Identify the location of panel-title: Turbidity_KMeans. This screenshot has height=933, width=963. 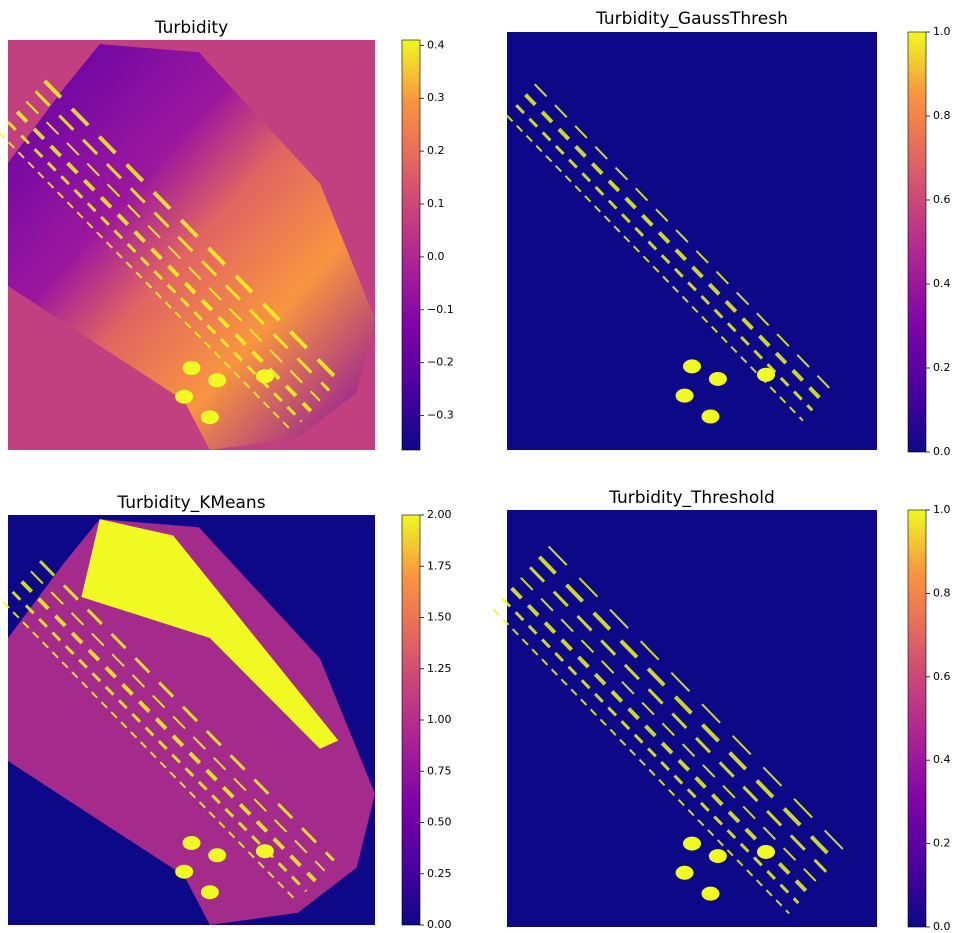
(190, 503).